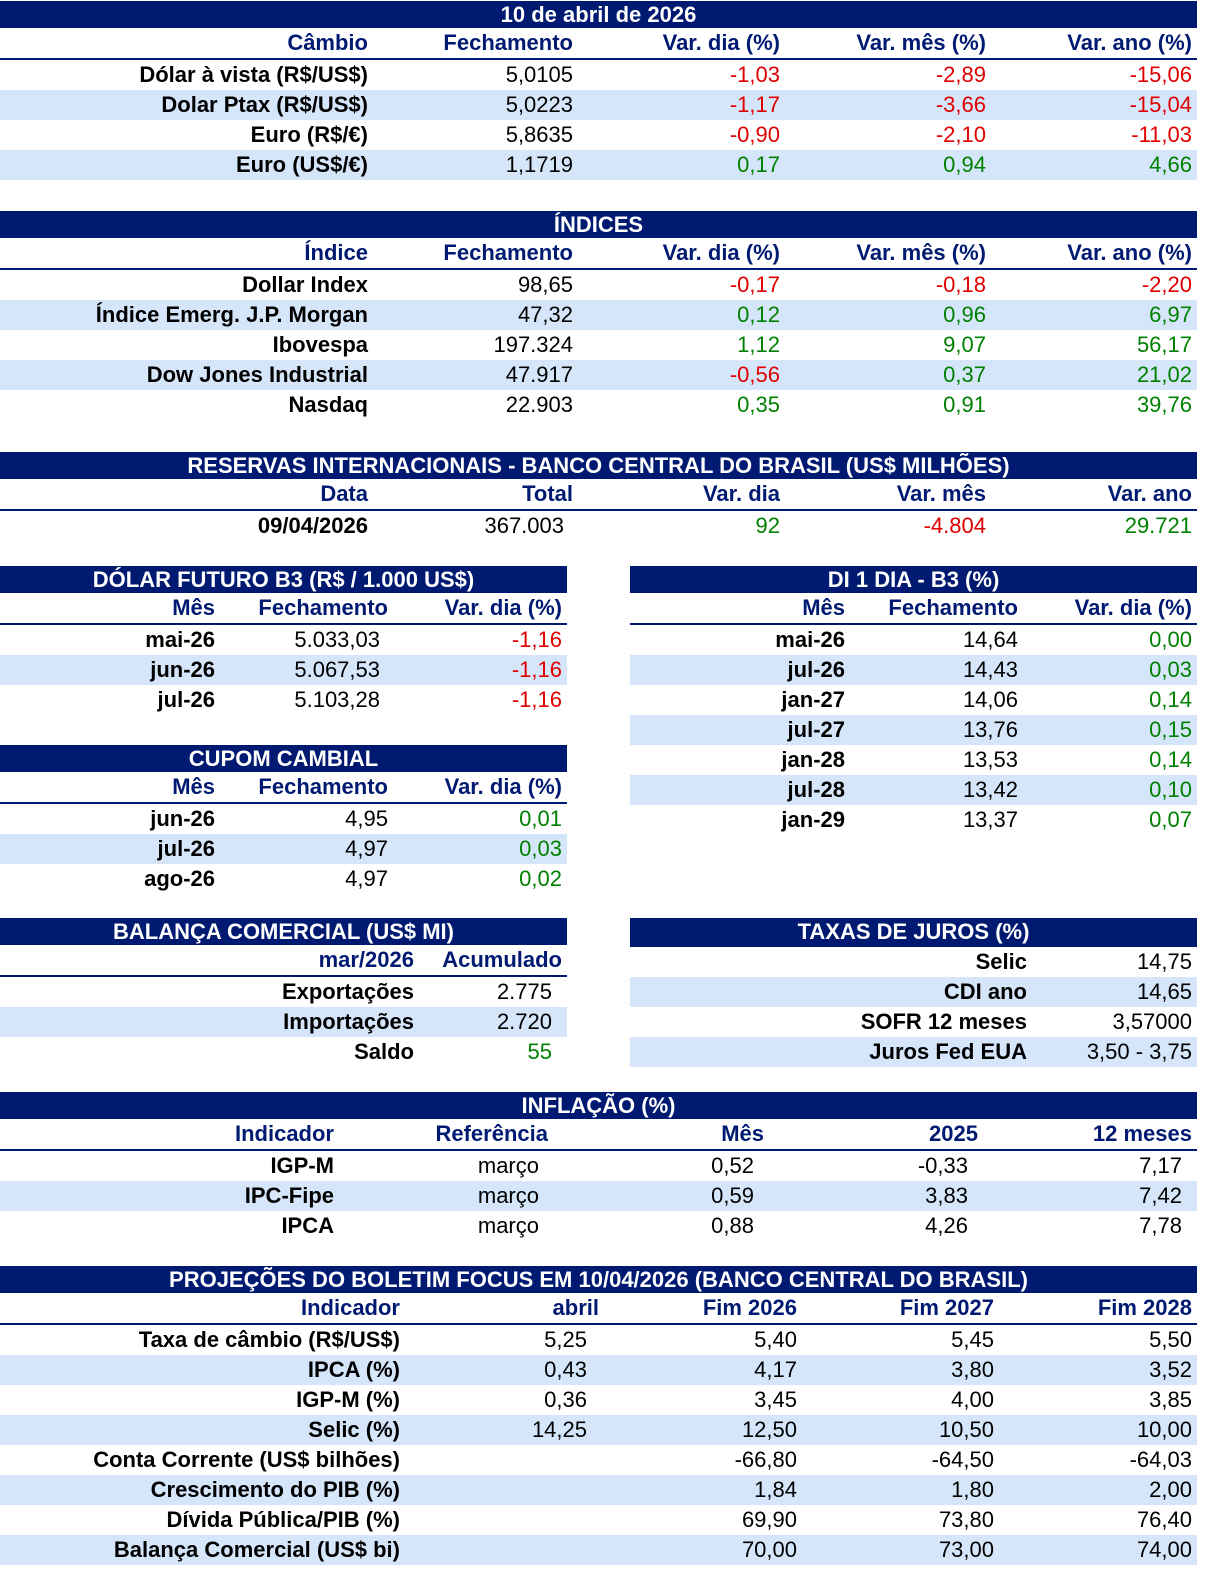 The width and height of the screenshot is (1207, 1580). Describe the element at coordinates (948, 1051) in the screenshot. I see `row-label: Juros Fed EUA` at that location.